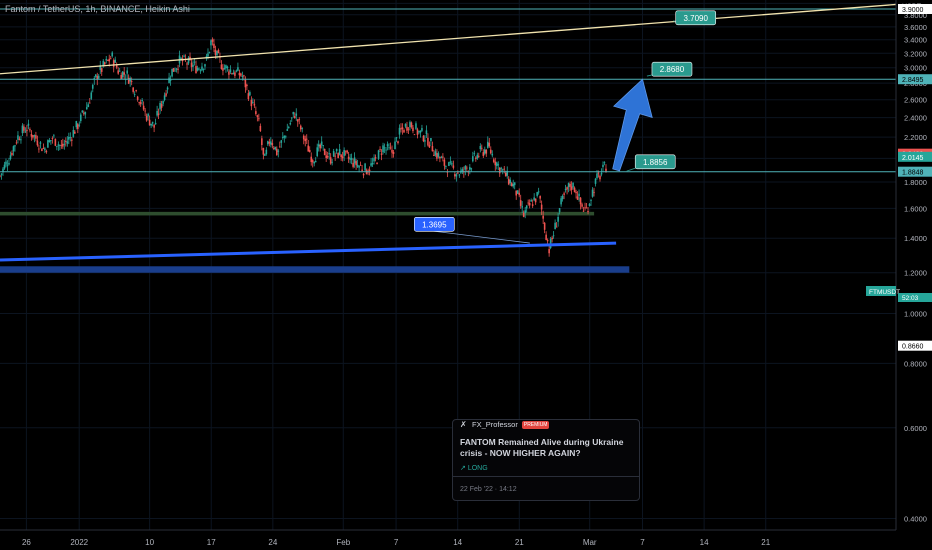 The height and width of the screenshot is (550, 932). What do you see at coordinates (913, 158) in the screenshot?
I see `price-tag-label: 2.0145` at bounding box center [913, 158].